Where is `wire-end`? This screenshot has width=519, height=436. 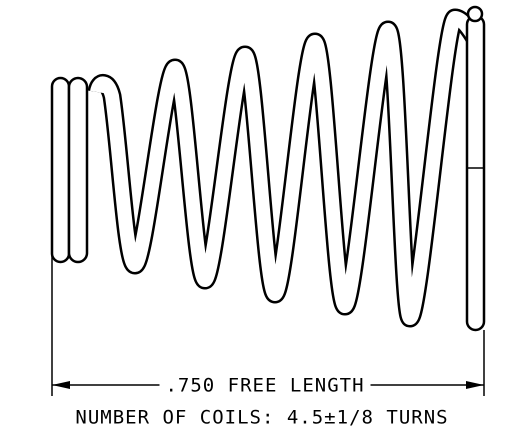
wire-end is located at coordinates (475, 14).